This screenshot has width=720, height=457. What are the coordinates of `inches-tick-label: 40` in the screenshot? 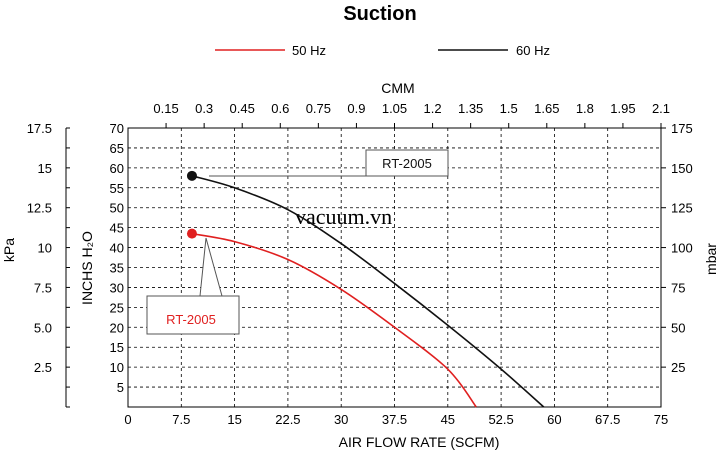 It's located at (117, 248).